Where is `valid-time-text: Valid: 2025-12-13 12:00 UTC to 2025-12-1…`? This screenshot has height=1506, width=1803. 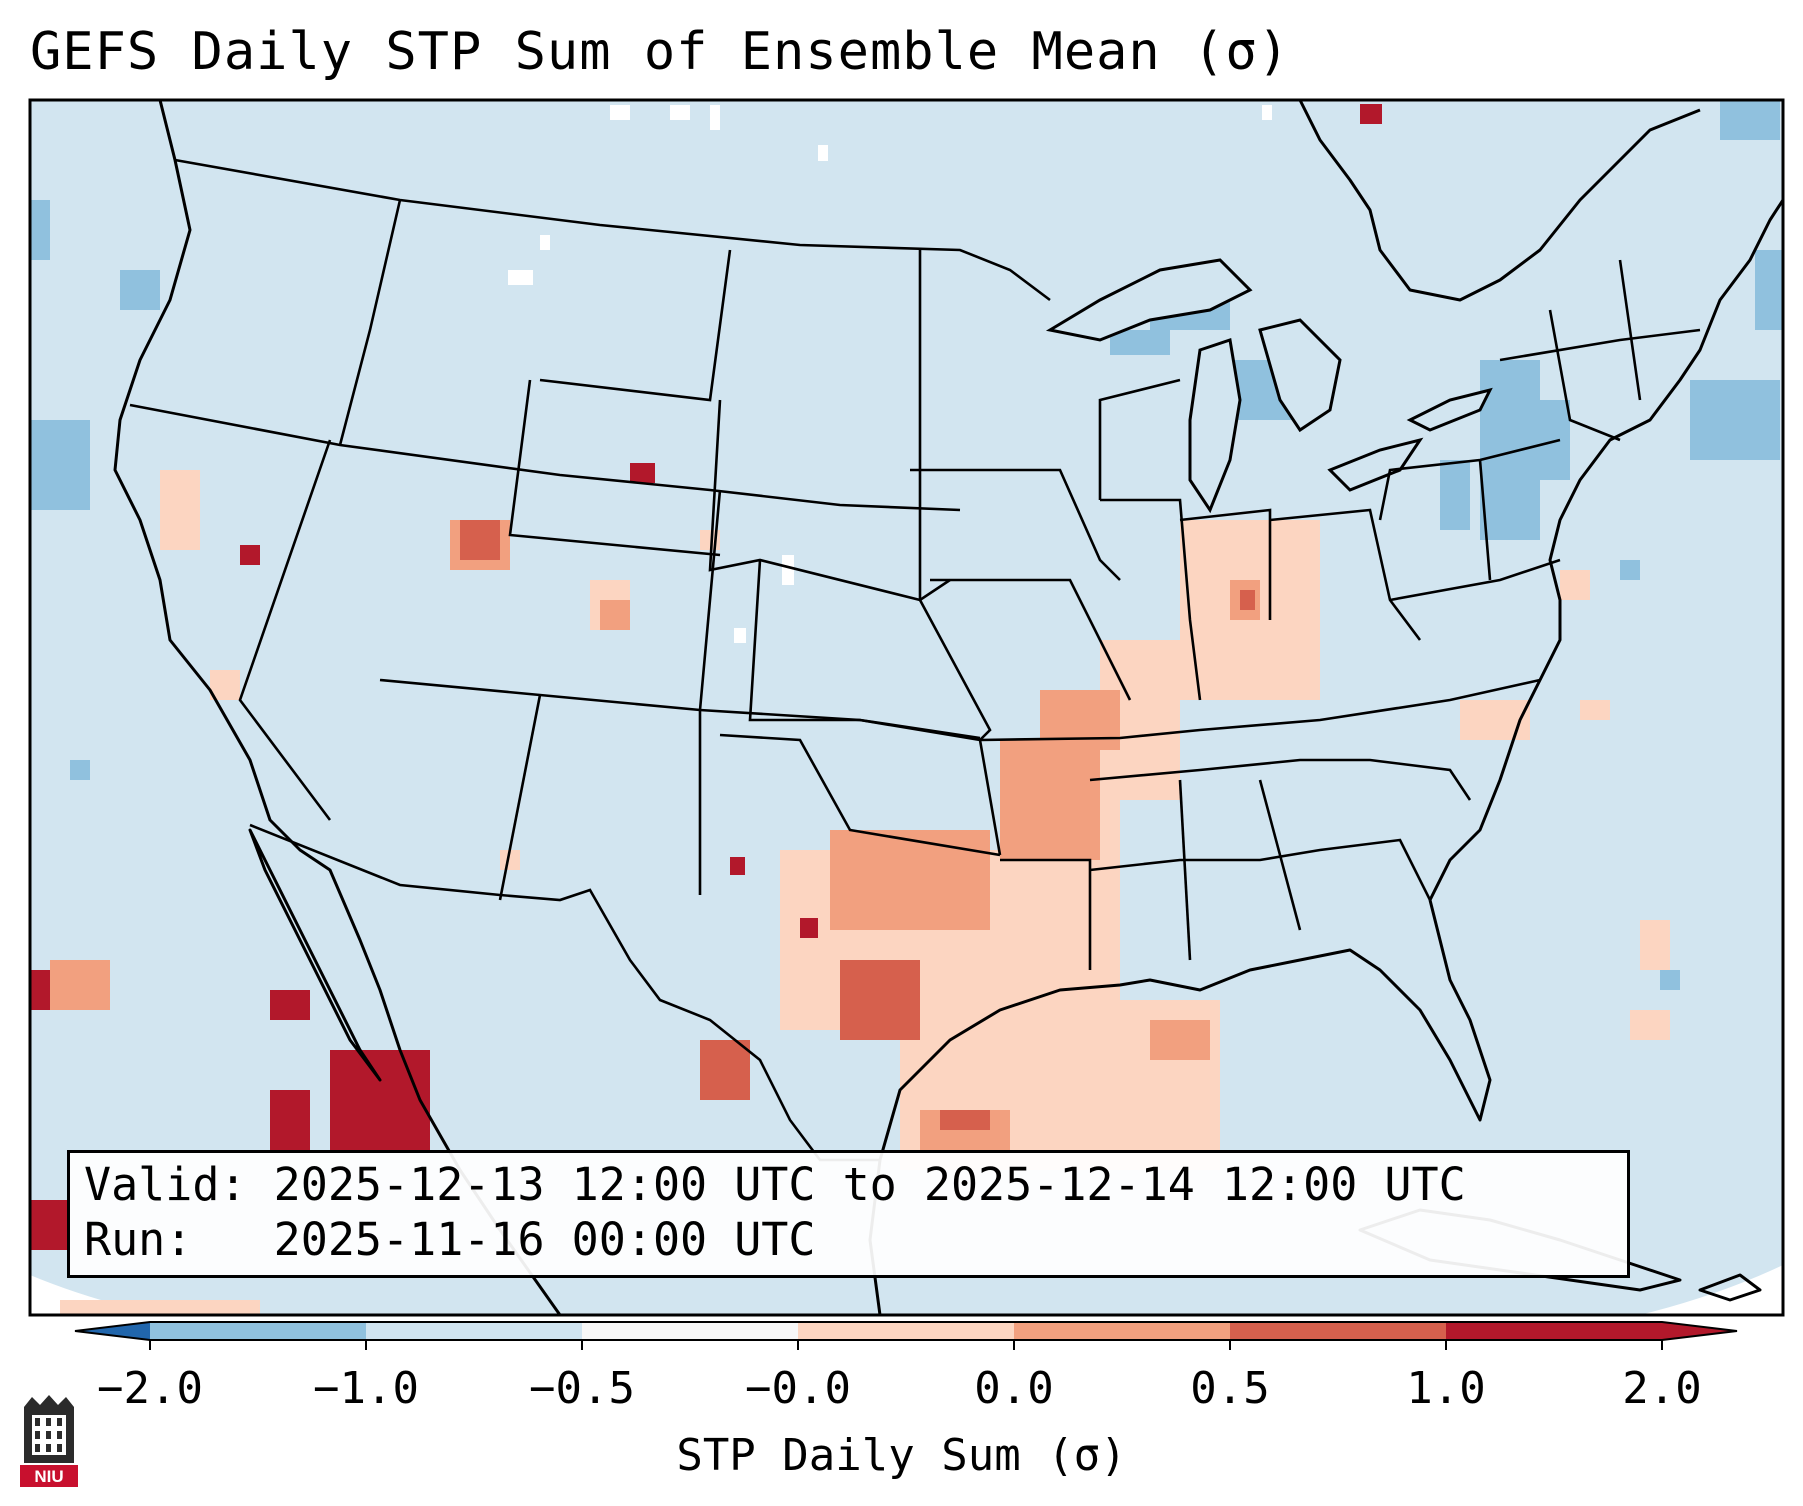 valid-time-text: Valid: 2025-12-13 12:00 UTC to 2025-12-1… is located at coordinates (775, 1184).